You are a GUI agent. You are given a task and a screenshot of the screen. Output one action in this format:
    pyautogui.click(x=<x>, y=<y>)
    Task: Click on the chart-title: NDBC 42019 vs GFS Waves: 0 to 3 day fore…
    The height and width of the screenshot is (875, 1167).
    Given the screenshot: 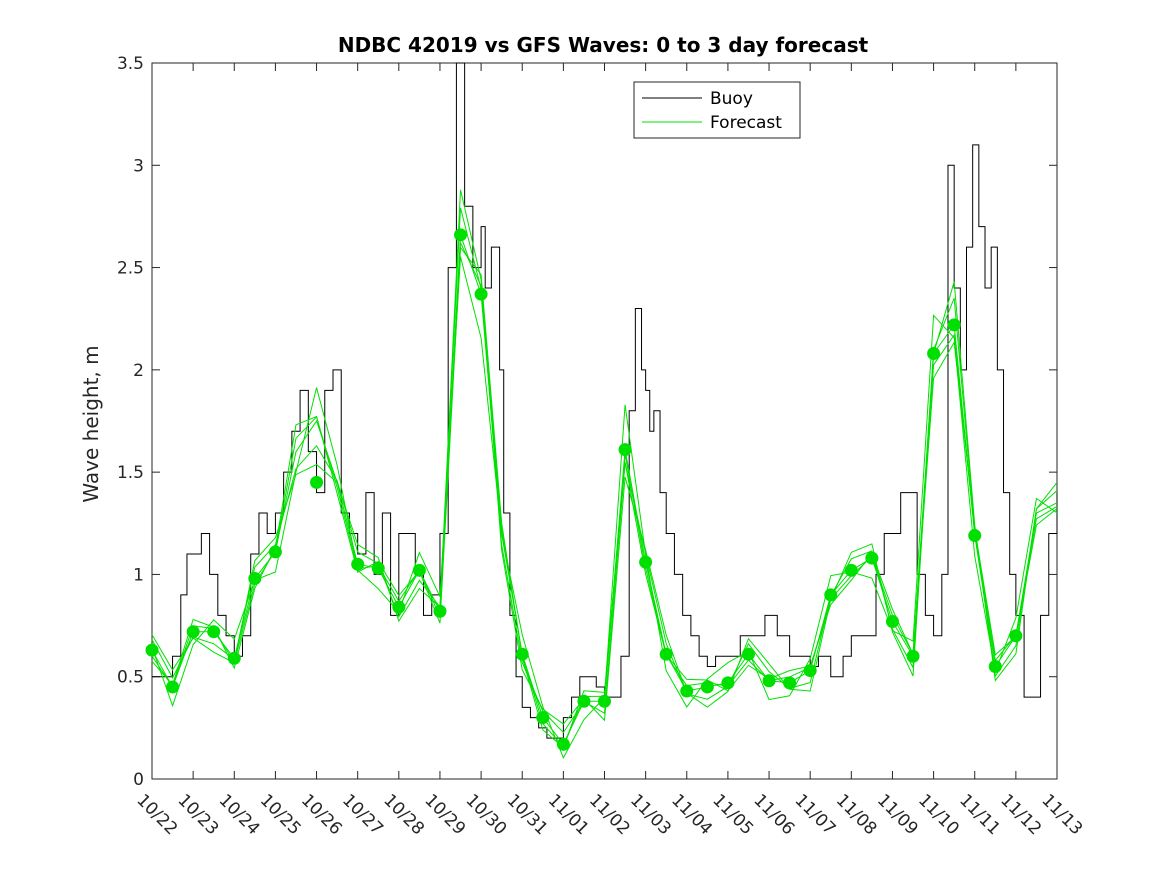 What is the action you would take?
    pyautogui.click(x=603, y=45)
    